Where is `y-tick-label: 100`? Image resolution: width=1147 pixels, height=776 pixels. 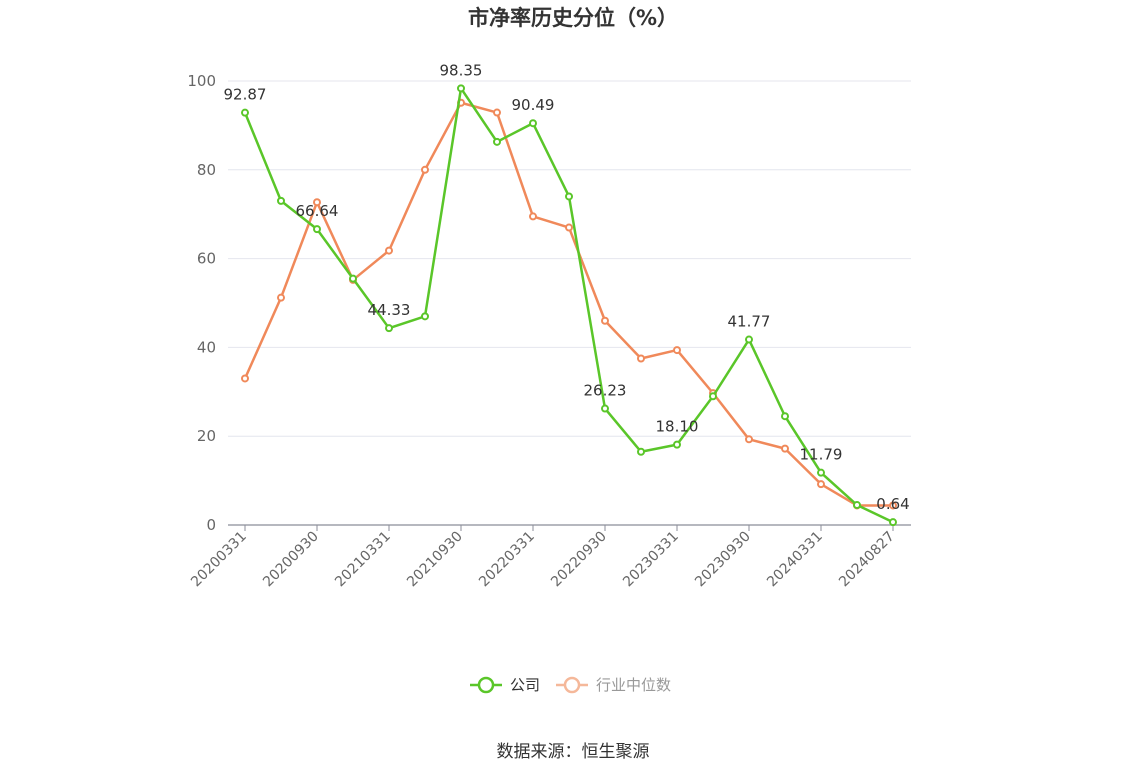
y-tick-label: 100 is located at coordinates (201, 81).